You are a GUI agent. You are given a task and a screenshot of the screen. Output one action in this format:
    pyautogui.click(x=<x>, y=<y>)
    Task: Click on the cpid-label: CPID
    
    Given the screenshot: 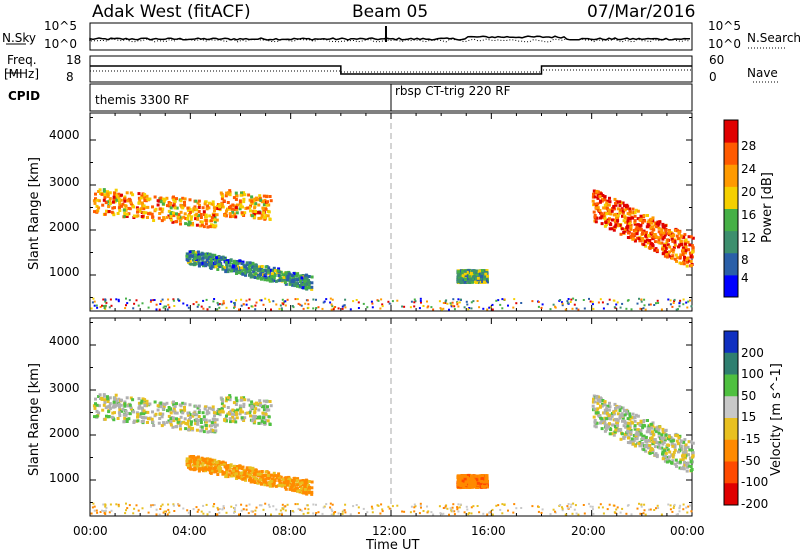 What is the action you would take?
    pyautogui.click(x=24, y=96)
    